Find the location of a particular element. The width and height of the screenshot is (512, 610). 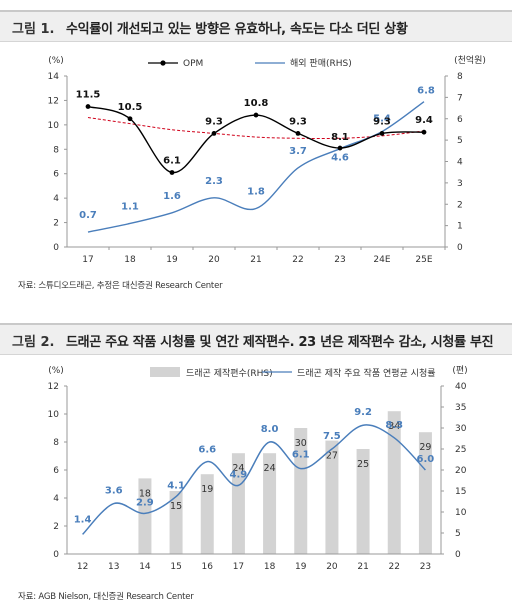

production-count-label: 27 is located at coordinates (332, 456).